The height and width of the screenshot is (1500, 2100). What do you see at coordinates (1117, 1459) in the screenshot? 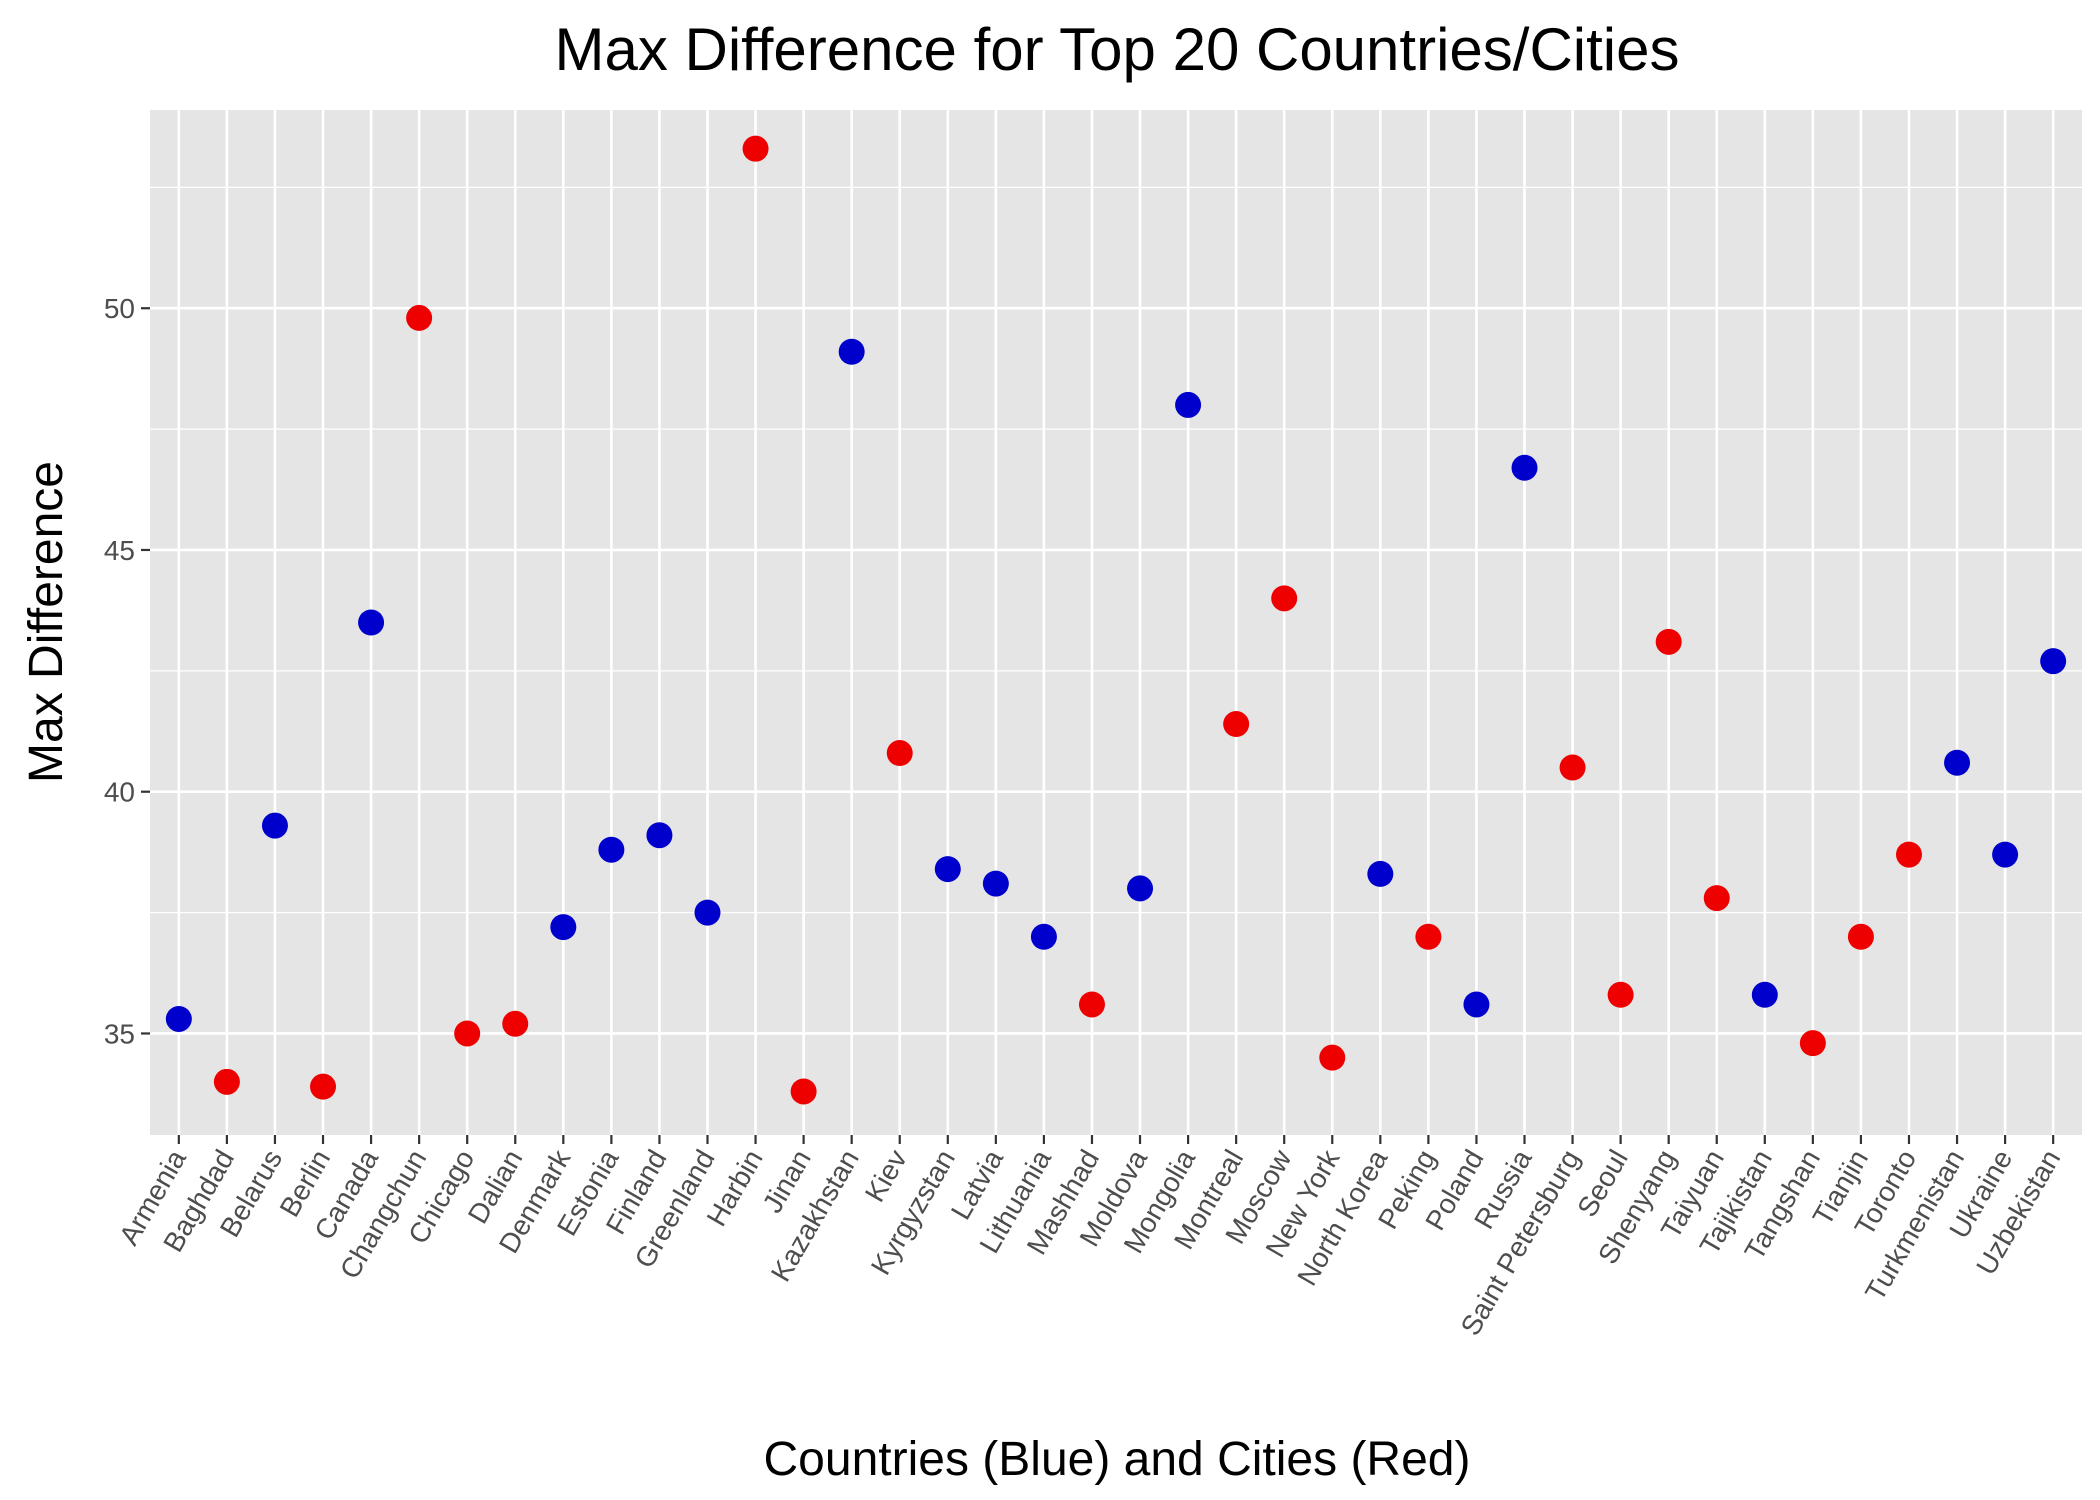
I see `x-axis-title: Countries (Blue) and Cities (Red)` at bounding box center [1117, 1459].